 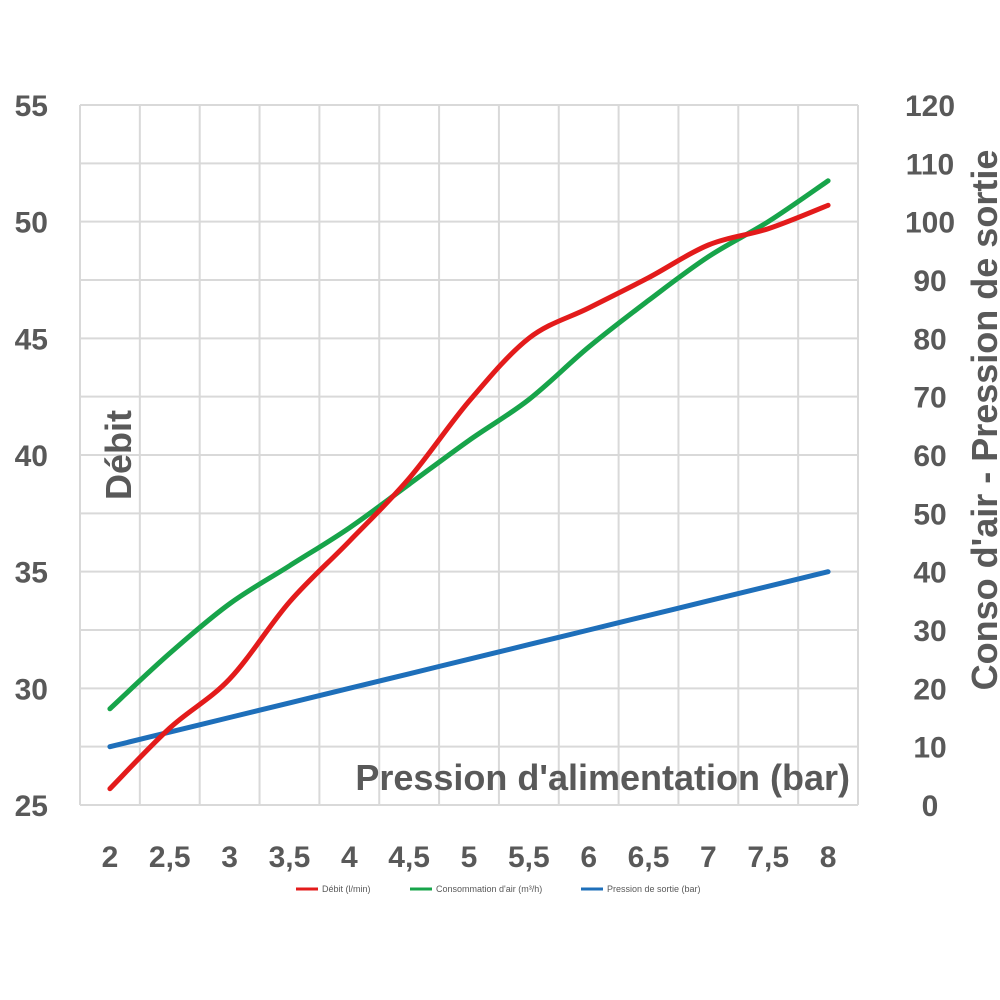 I want to click on right-tick-label: 30, so click(x=929, y=631).